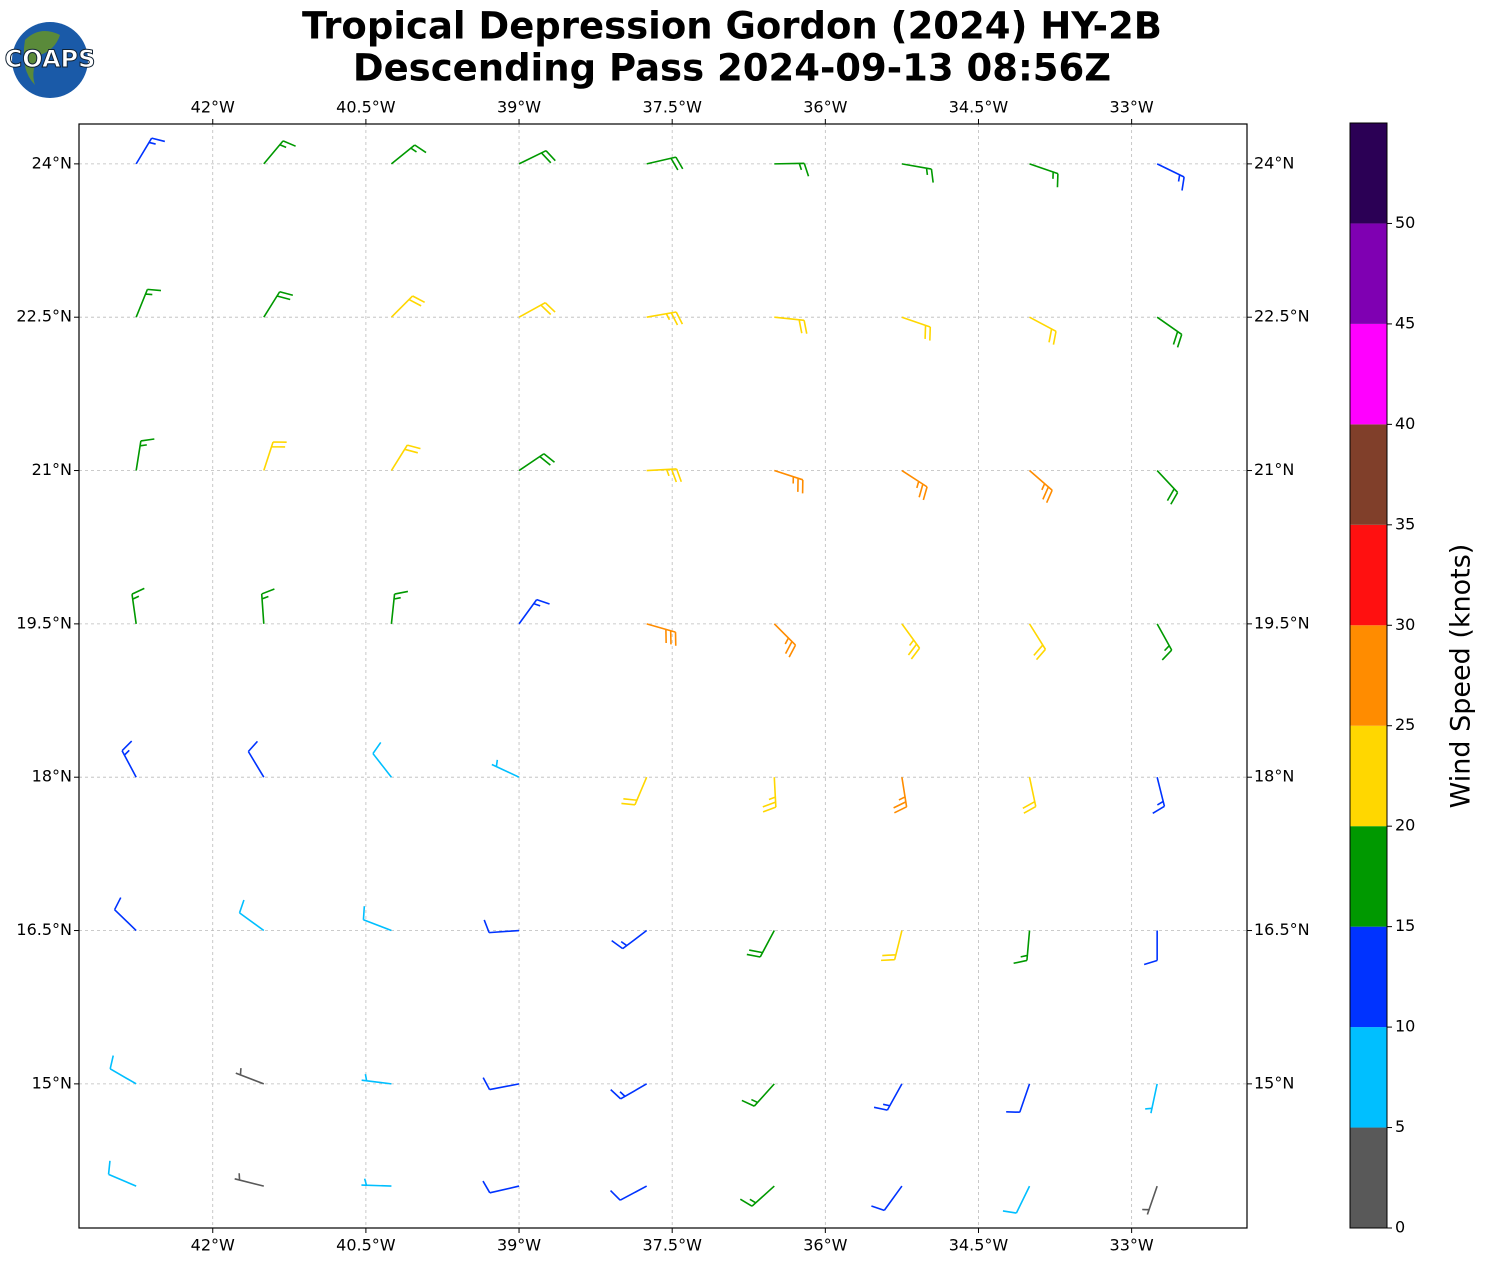 This screenshot has width=1487, height=1264. I want to click on x-tick-label: 40.5°W, so click(366, 1245).